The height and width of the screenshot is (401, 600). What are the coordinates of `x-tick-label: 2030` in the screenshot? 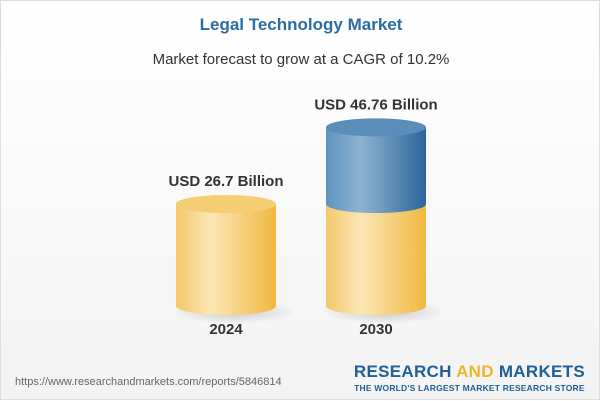 It's located at (375, 329).